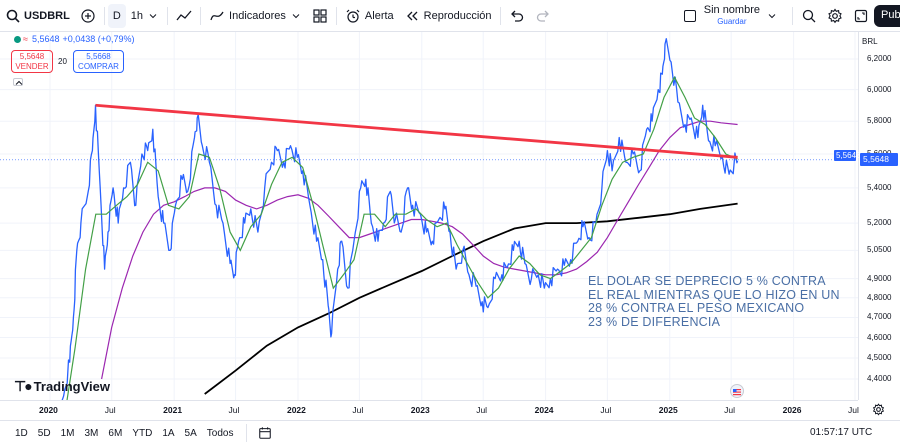 The height and width of the screenshot is (445, 900). What do you see at coordinates (320, 16) in the screenshot?
I see `layouts-button` at bounding box center [320, 16].